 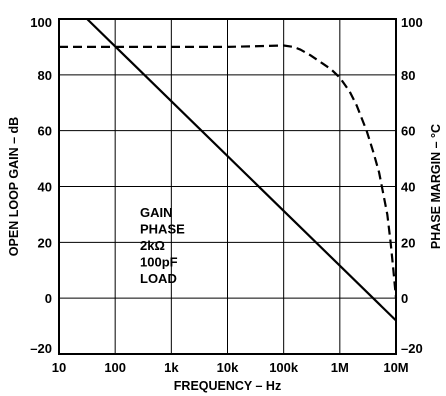 What do you see at coordinates (408, 75) in the screenshot?
I see `y-right-tick-label: 80` at bounding box center [408, 75].